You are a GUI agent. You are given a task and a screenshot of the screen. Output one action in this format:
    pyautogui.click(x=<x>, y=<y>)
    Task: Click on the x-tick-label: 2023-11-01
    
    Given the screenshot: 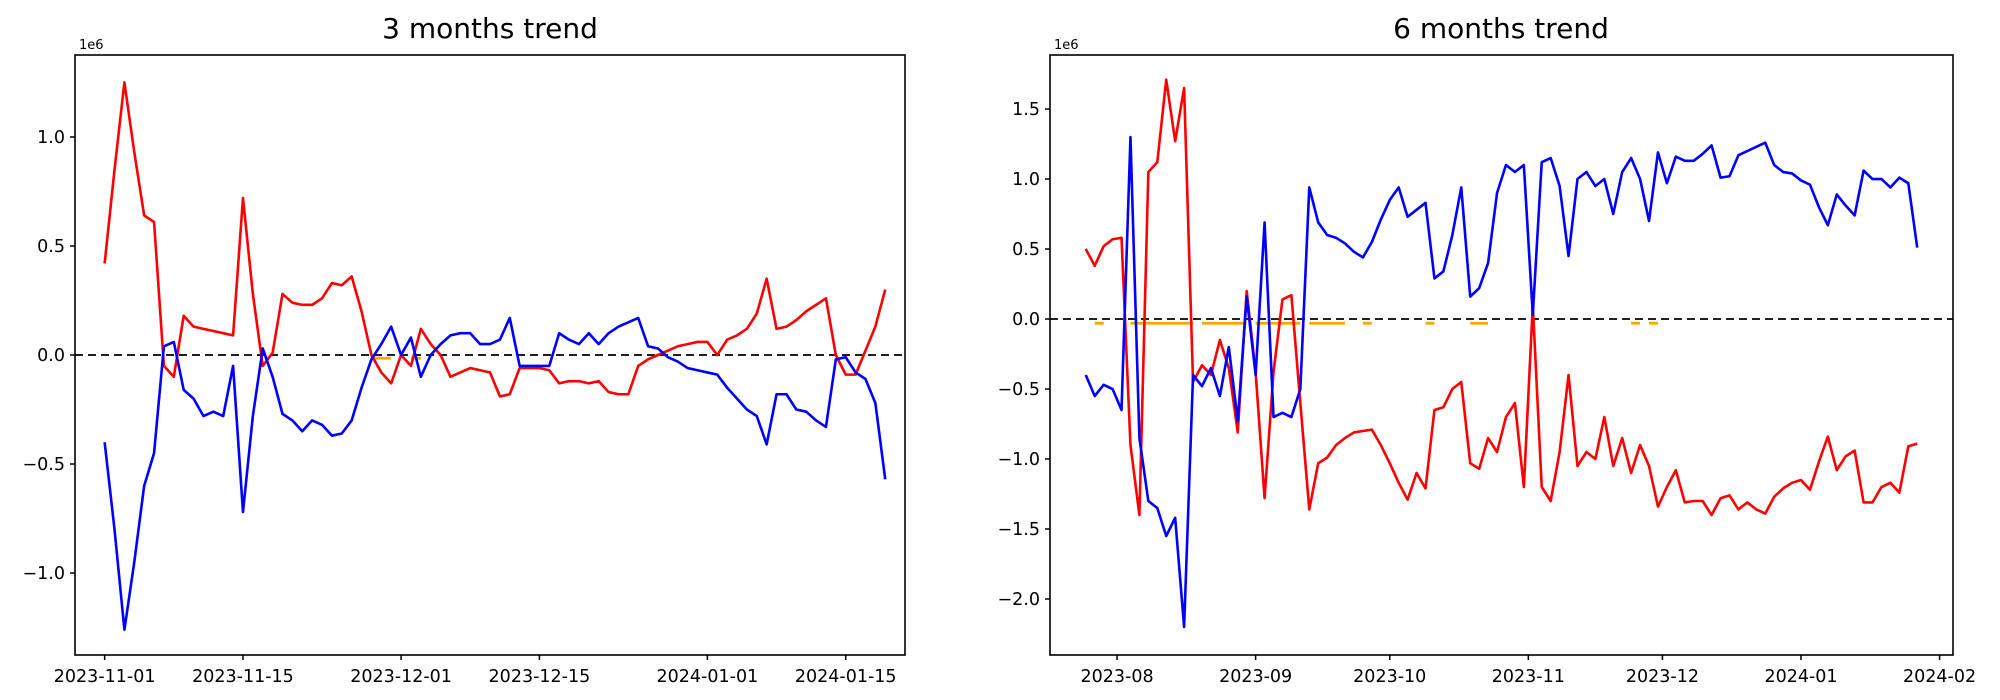 What is the action you would take?
    pyautogui.click(x=105, y=677)
    